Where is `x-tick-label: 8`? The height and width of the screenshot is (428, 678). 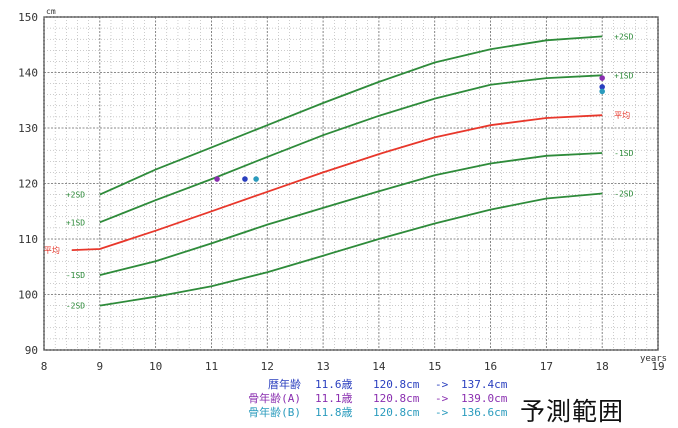 x-tick-label: 8 is located at coordinates (44, 366).